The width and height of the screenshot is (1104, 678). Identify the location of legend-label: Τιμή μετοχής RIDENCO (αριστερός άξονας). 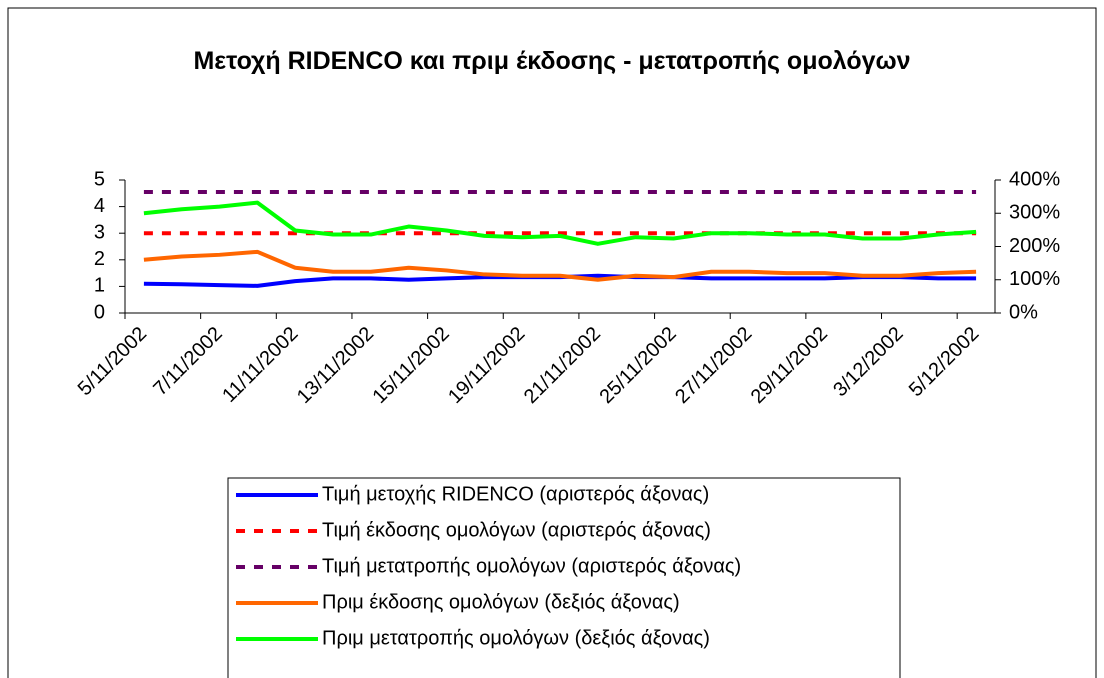
(515, 494).